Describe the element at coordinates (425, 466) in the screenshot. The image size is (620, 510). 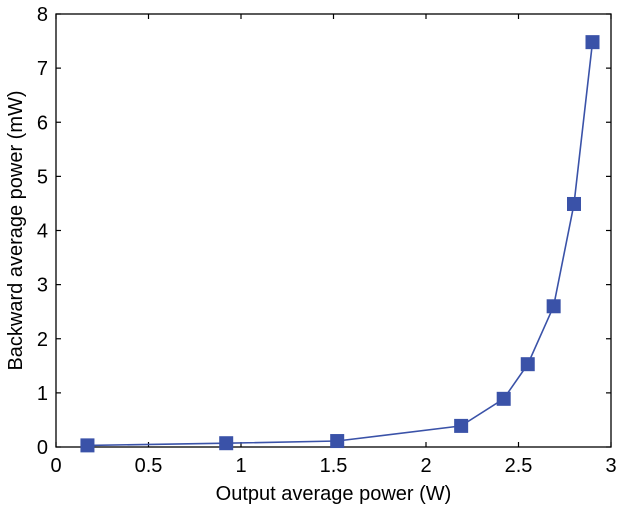
I see `x-tick-label: 2` at that location.